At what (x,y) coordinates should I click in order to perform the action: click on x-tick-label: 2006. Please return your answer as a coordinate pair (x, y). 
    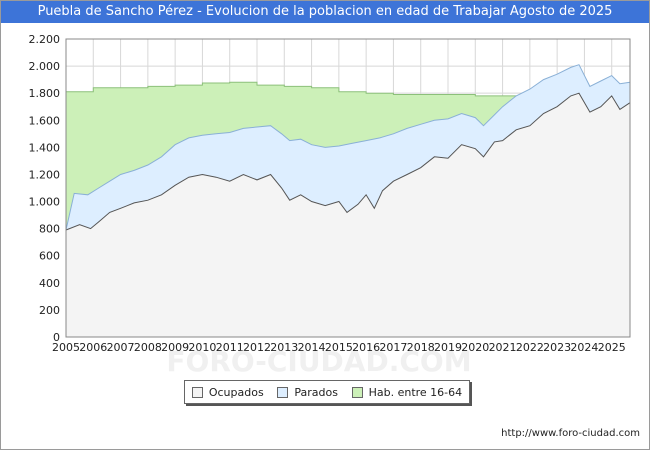
    Looking at the image, I should click on (93, 347).